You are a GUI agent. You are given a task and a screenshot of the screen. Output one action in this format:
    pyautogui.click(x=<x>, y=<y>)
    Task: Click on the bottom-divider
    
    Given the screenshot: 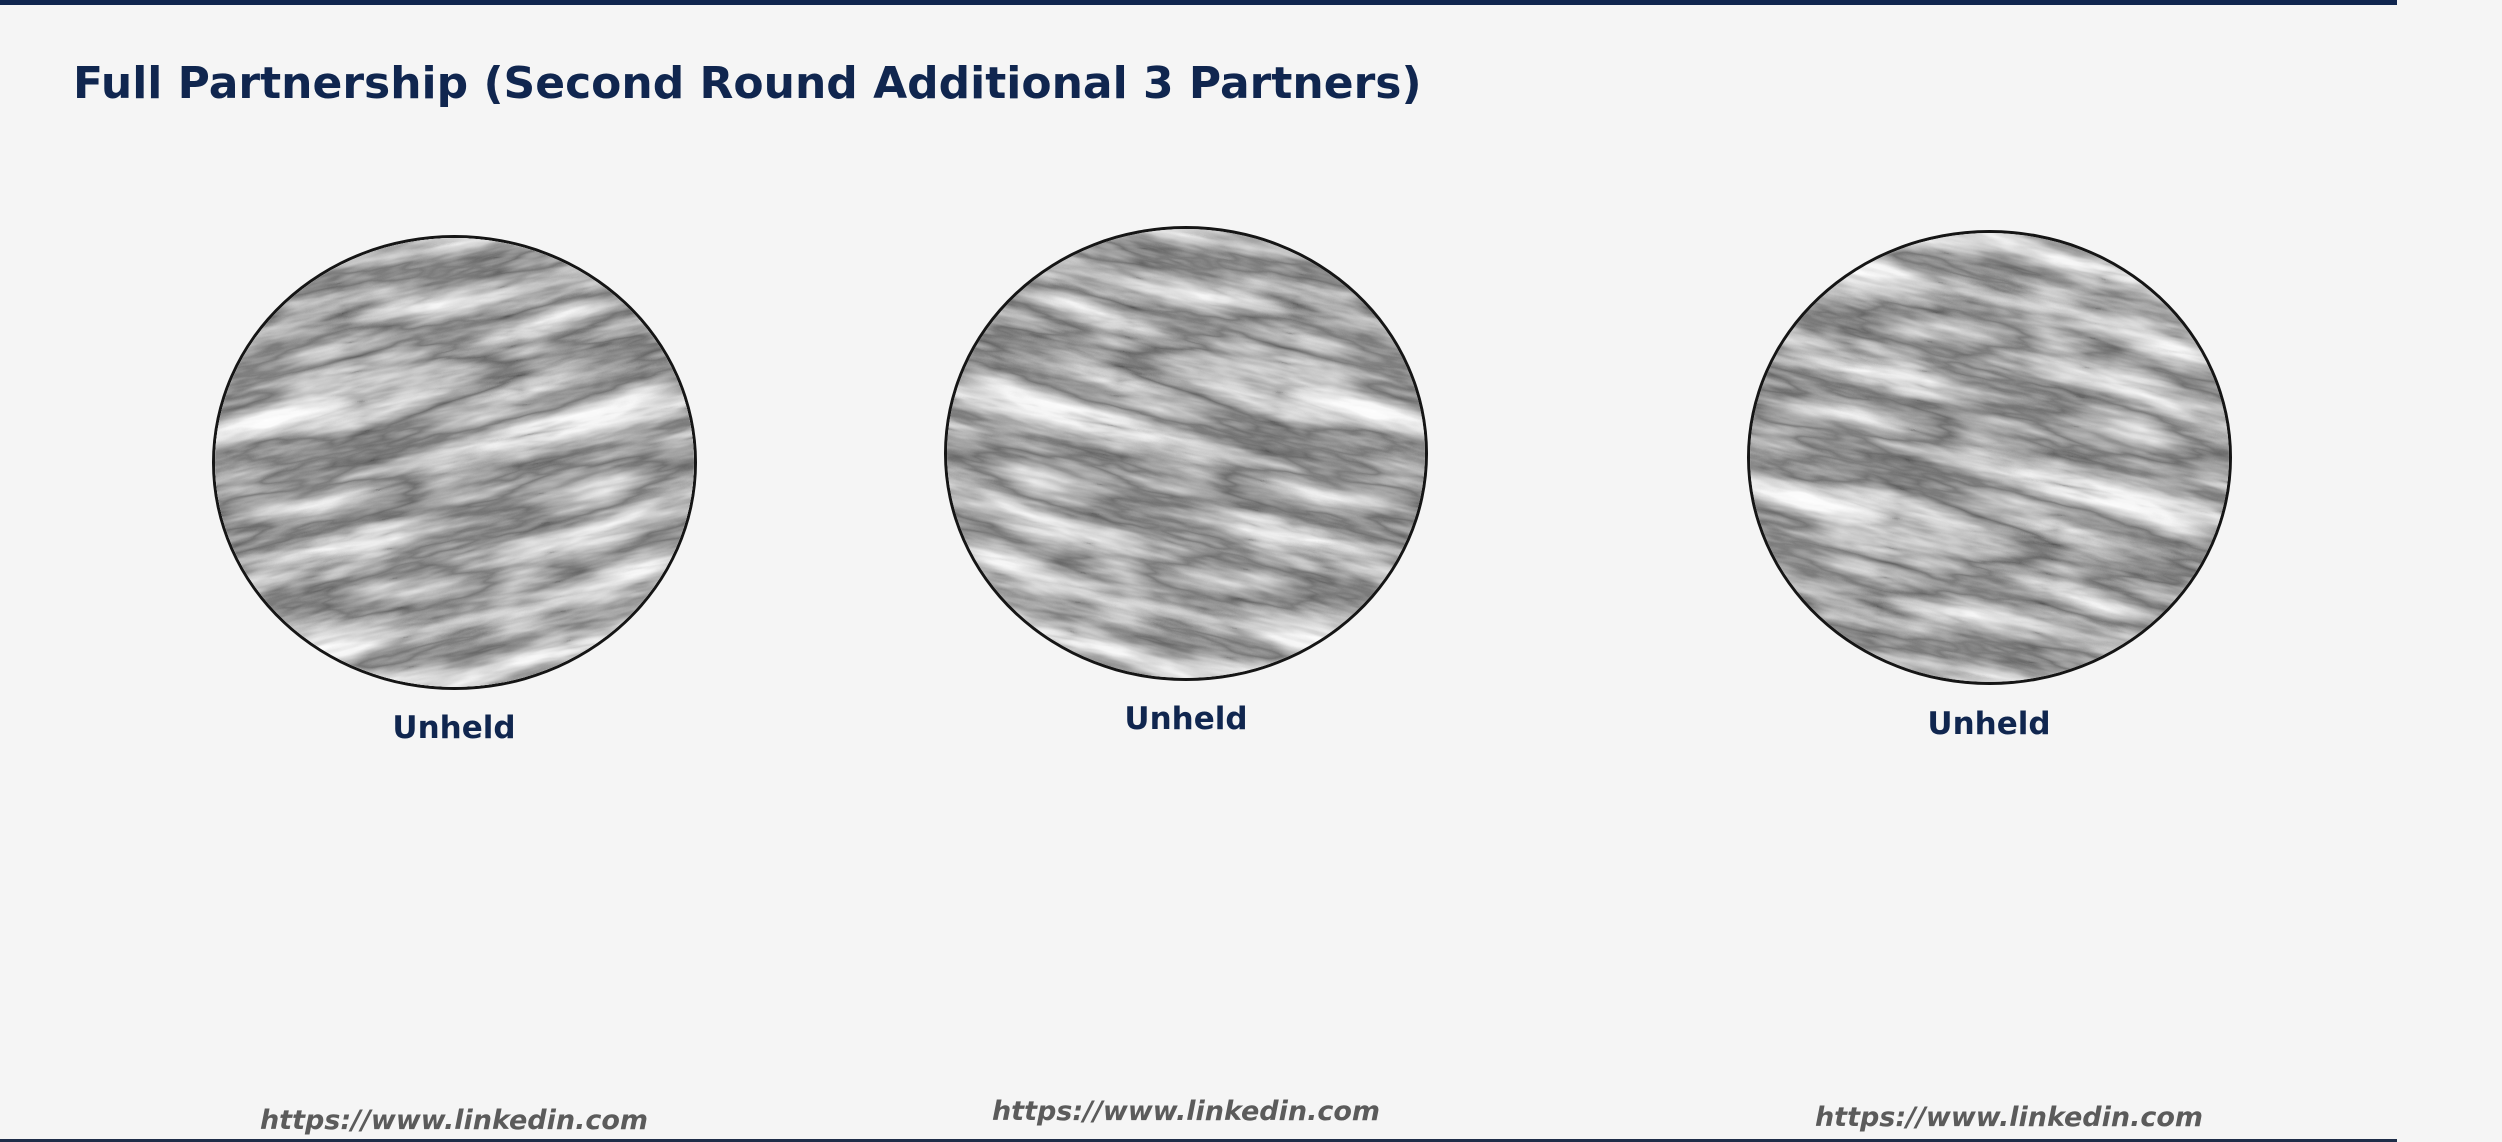 What is the action you would take?
    pyautogui.click(x=1198, y=1140)
    